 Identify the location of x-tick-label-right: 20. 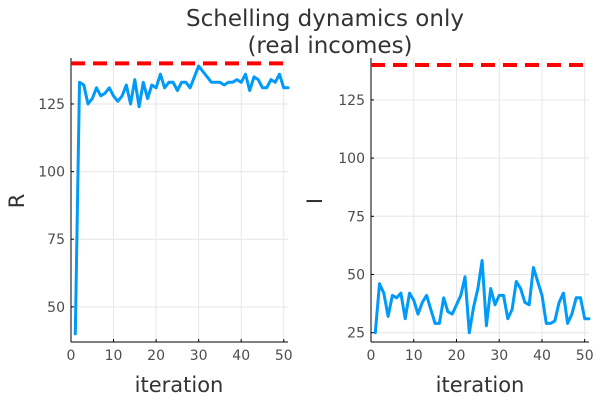
(457, 356).